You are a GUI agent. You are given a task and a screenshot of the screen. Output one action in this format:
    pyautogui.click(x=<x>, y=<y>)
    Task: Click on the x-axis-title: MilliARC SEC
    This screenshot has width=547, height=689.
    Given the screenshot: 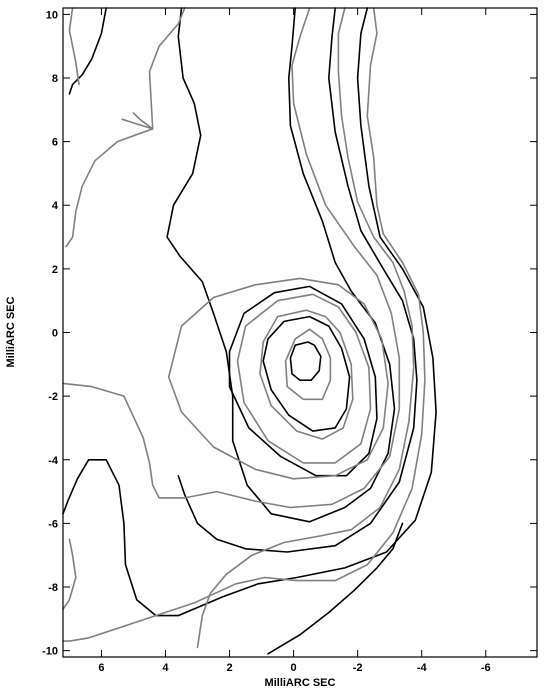 What is the action you would take?
    pyautogui.click(x=300, y=683)
    